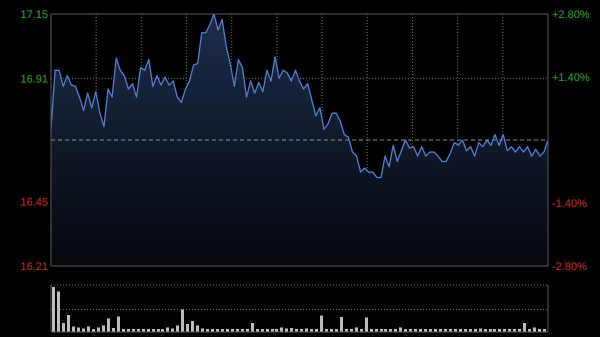  Describe the element at coordinates (34, 15) in the screenshot. I see `y-tick-label: 17.15` at that location.